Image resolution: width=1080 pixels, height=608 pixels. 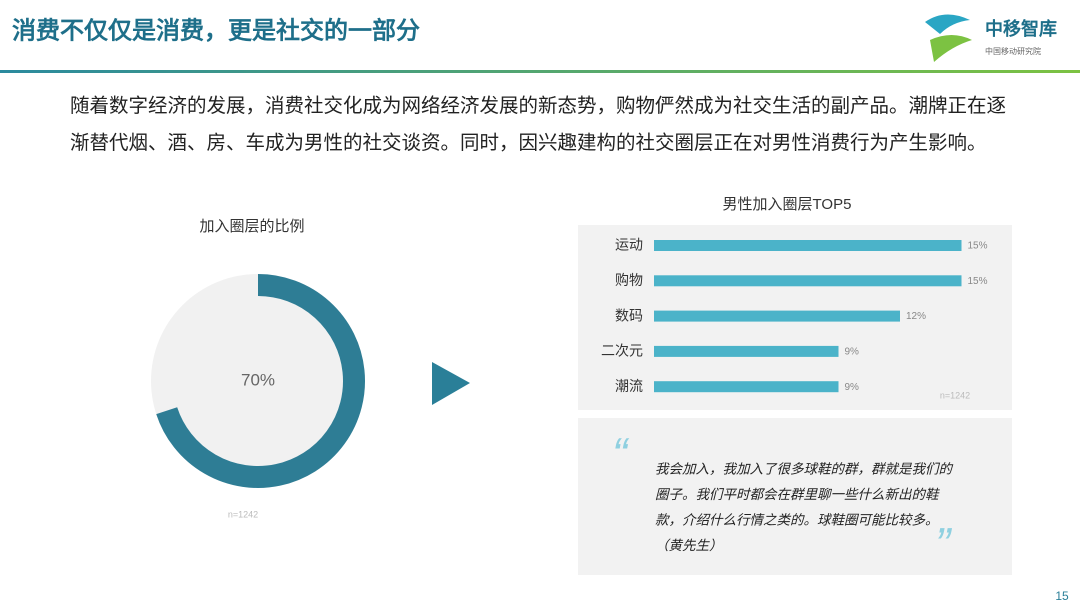 I want to click on y-tick-label: 购物, so click(x=629, y=280).